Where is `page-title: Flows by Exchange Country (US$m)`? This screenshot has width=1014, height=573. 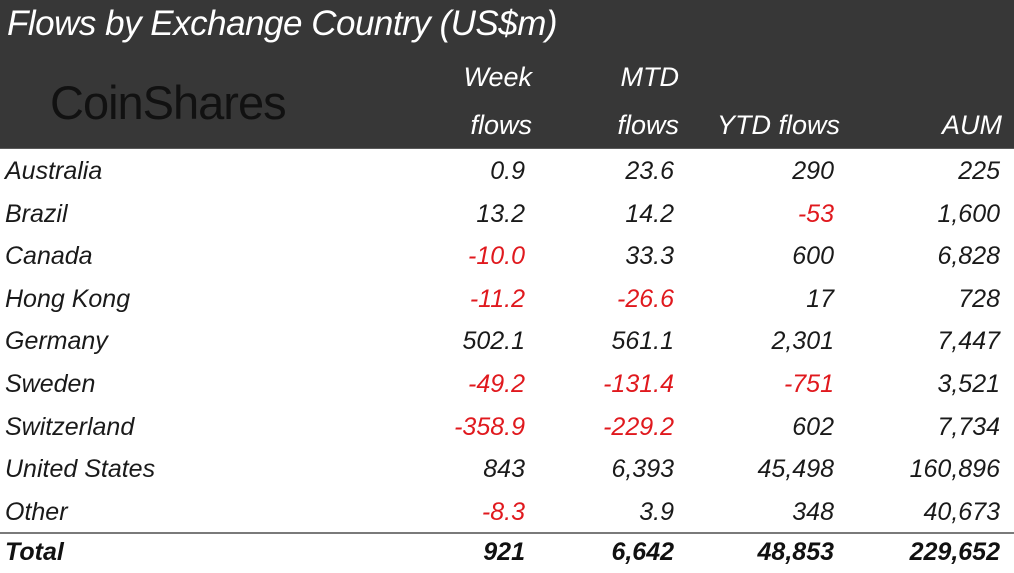 page-title: Flows by Exchange Country (US$m) is located at coordinates (282, 23).